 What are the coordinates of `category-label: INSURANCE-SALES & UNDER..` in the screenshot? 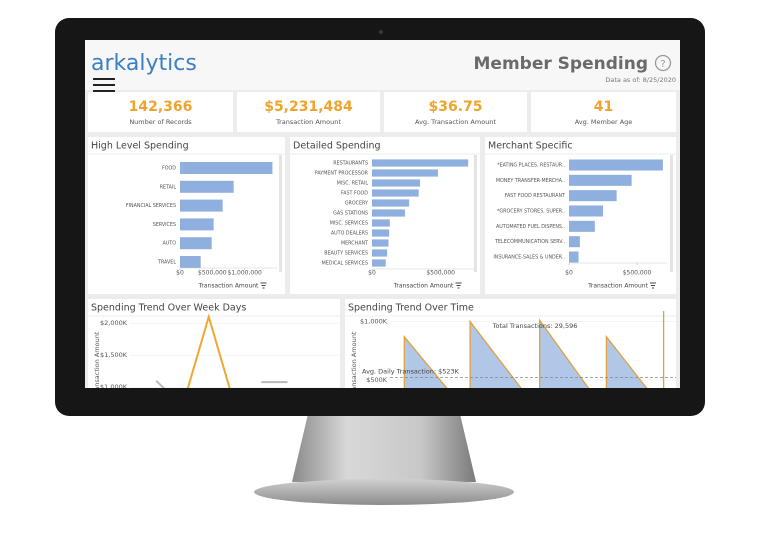 It's located at (529, 258).